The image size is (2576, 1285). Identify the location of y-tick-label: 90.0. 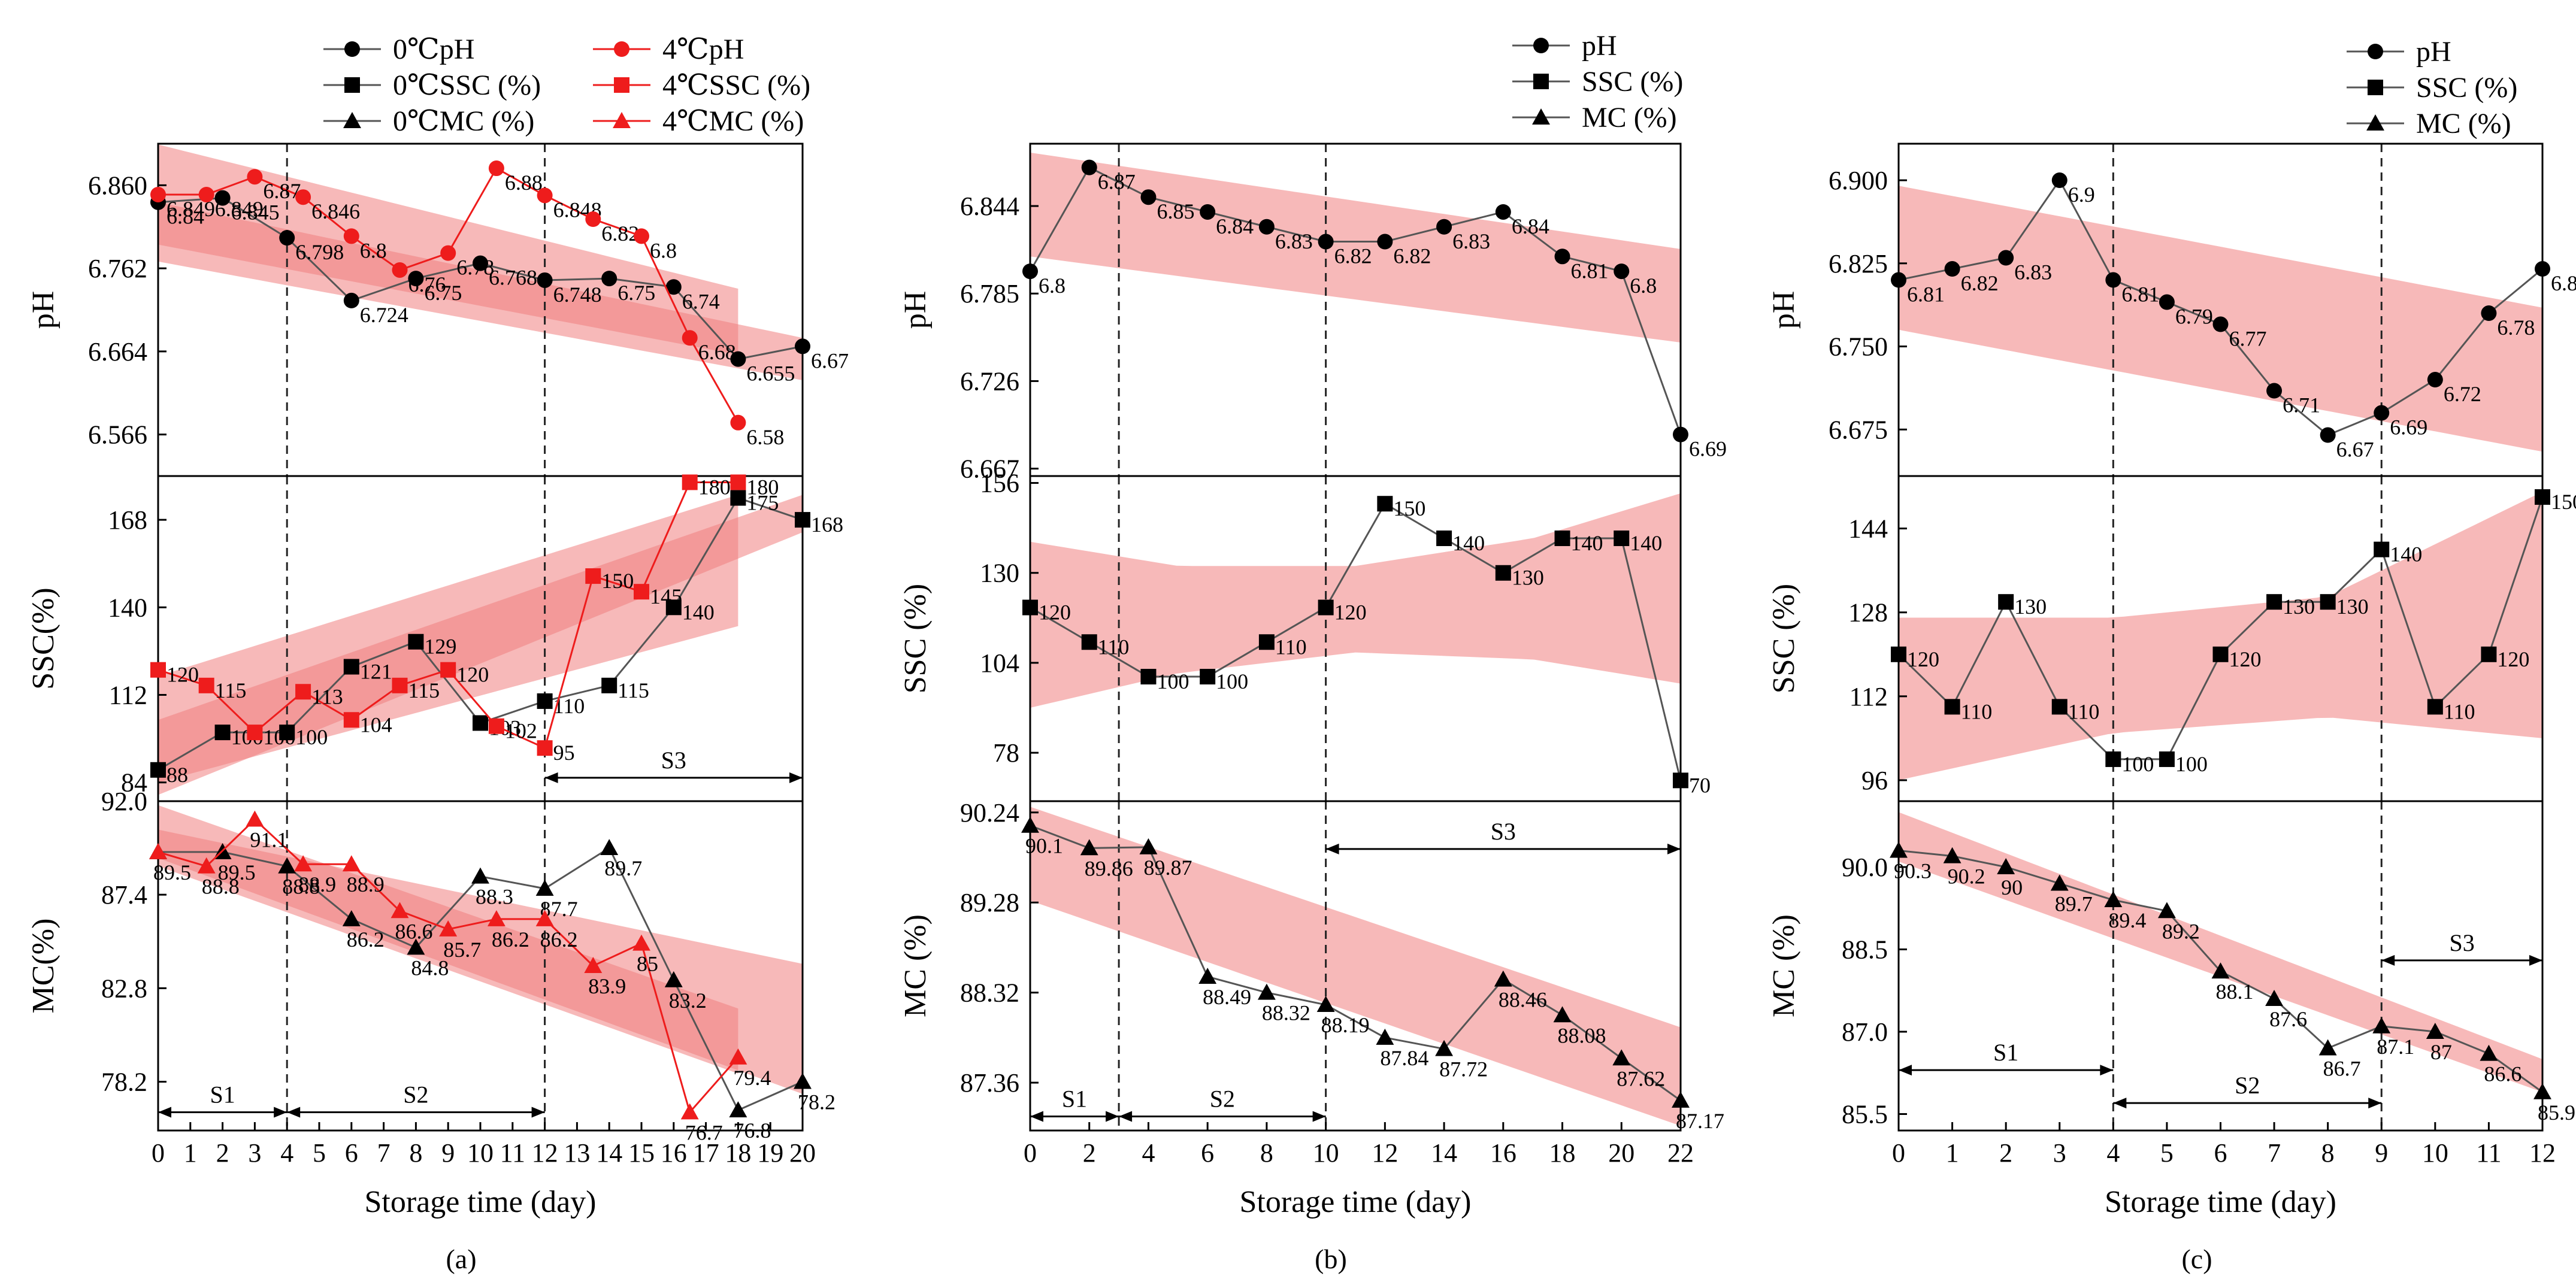
(1865, 867).